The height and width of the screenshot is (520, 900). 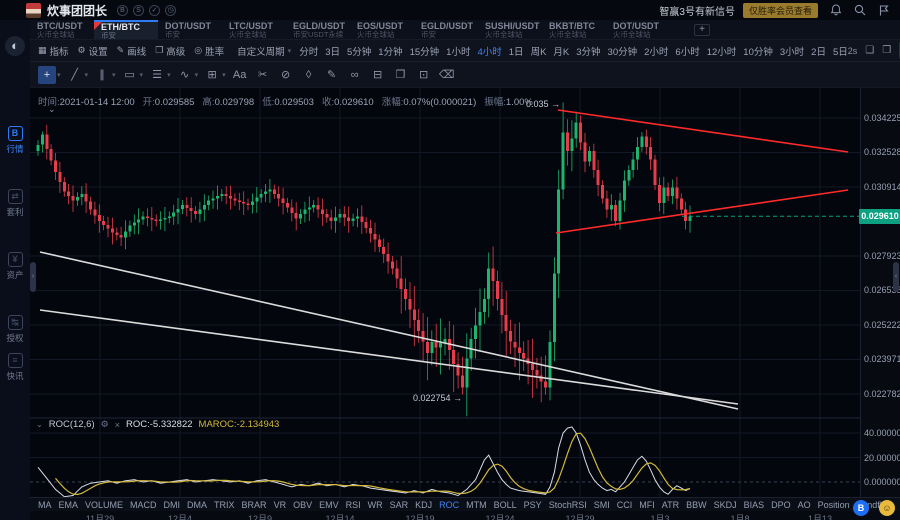 I want to click on channel-tool: ∥ ▾, so click(x=107, y=75).